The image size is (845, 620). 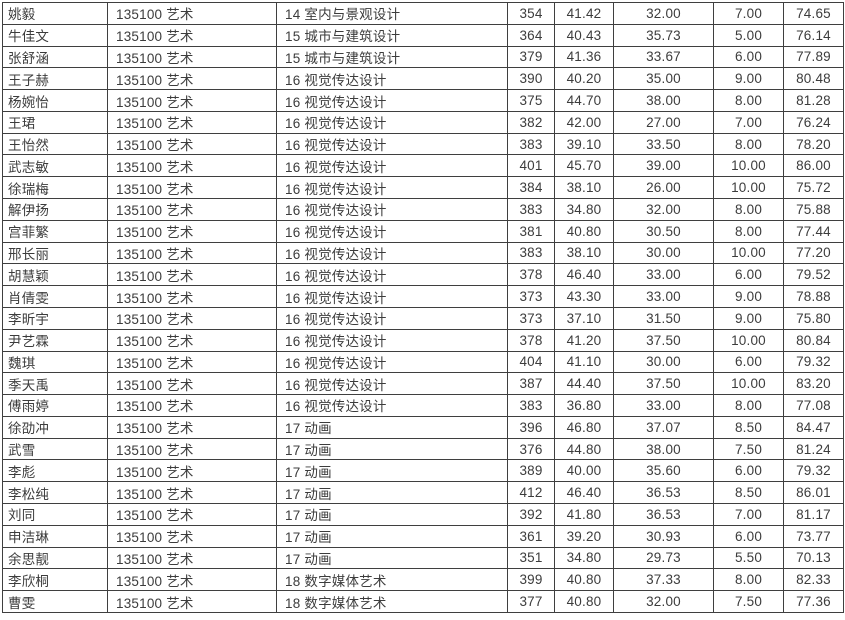 I want to click on cell-score-1: 376, so click(x=531, y=449).